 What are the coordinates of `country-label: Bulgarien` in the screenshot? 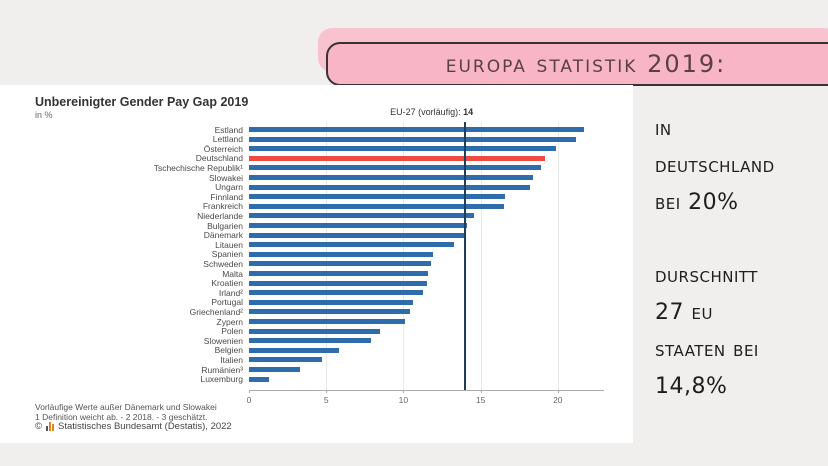 It's located at (225, 225).